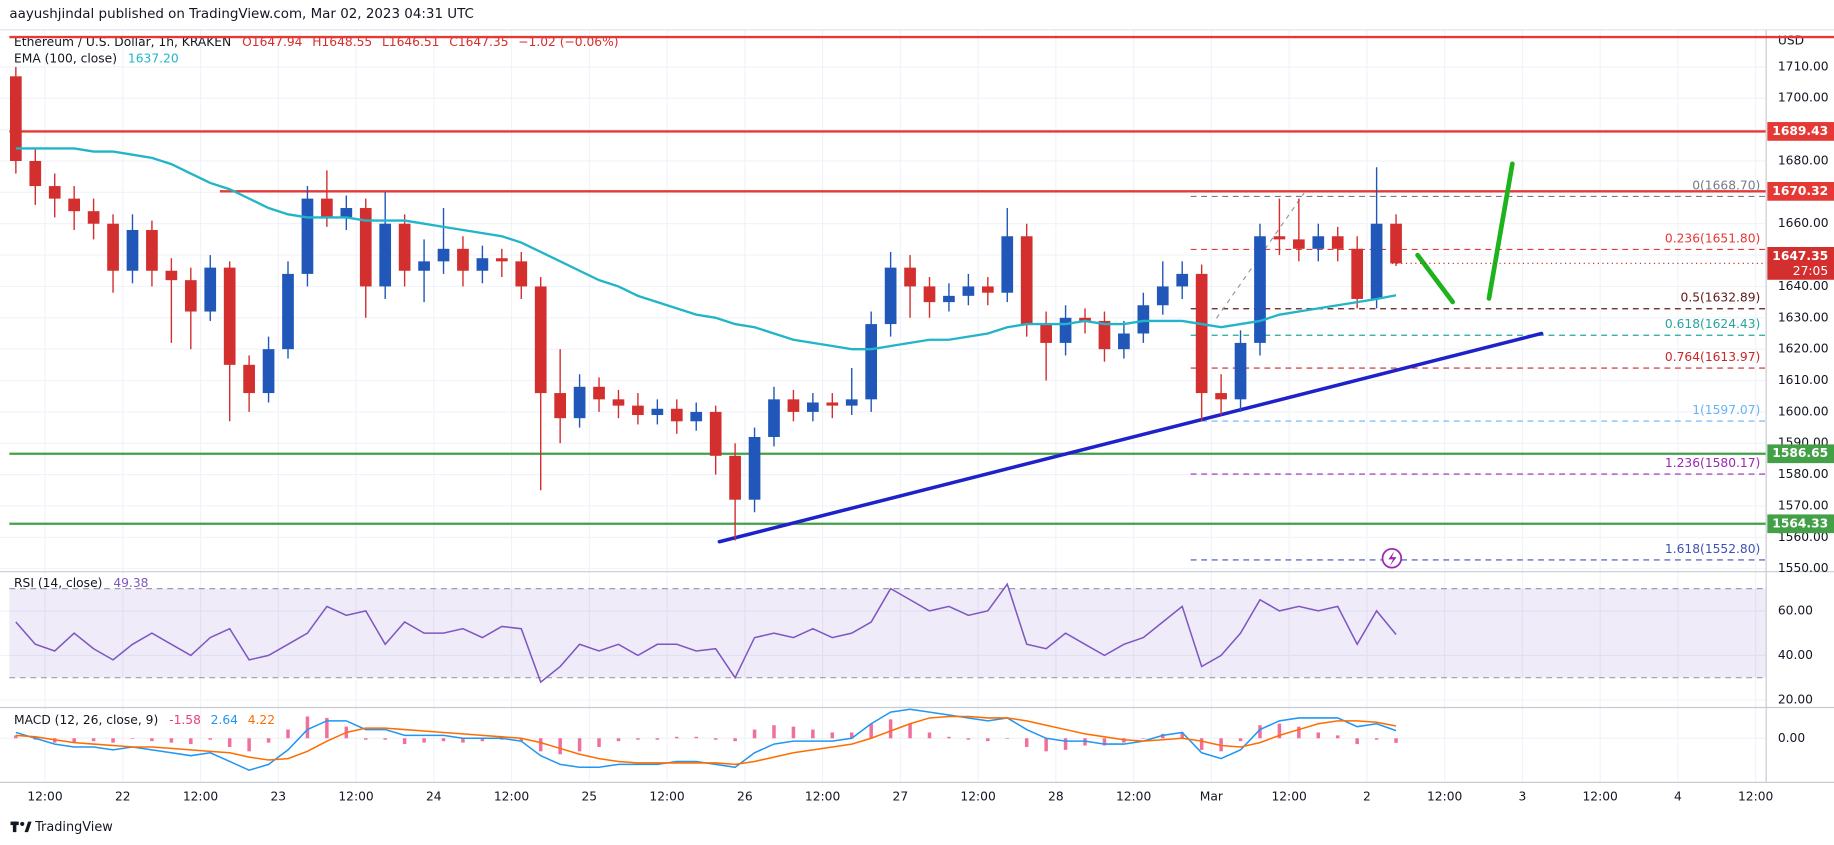 This screenshot has width=1834, height=845. What do you see at coordinates (1800, 191) in the screenshot?
I see `level-label: 1670.32` at bounding box center [1800, 191].